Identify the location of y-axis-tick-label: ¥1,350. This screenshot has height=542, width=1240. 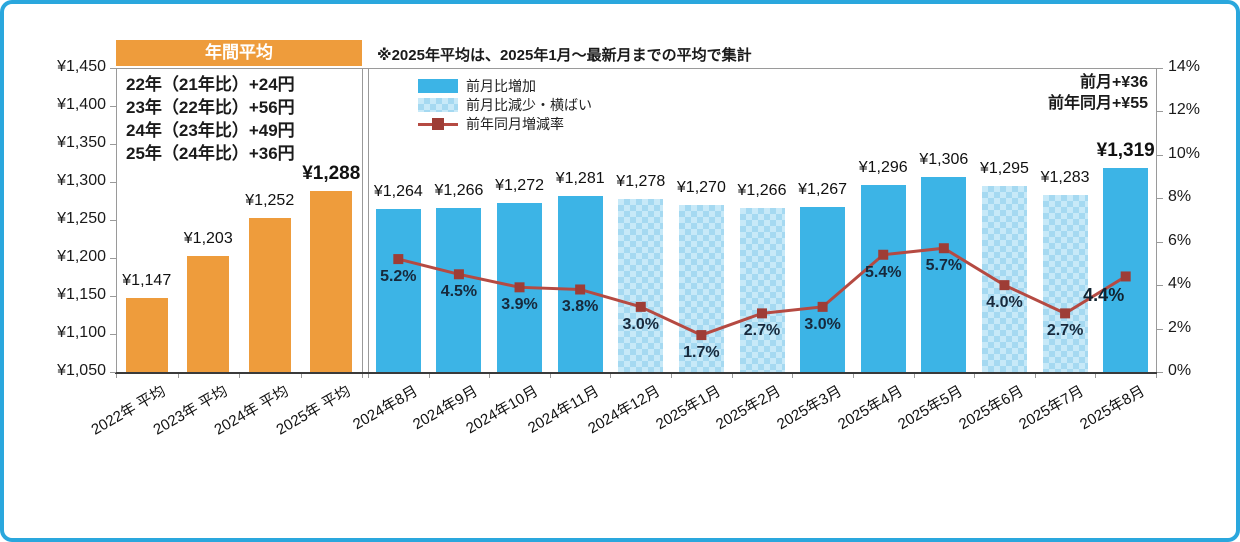
(81, 142).